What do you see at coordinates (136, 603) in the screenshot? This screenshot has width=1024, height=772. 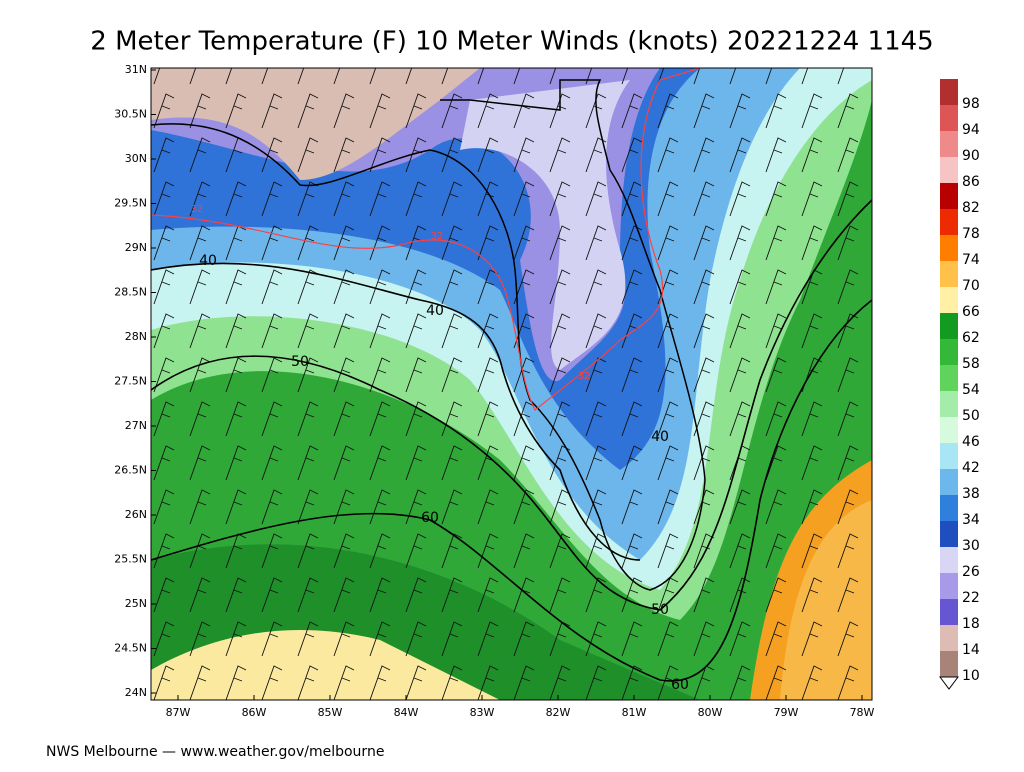 I see `lat-label: 25N` at bounding box center [136, 603].